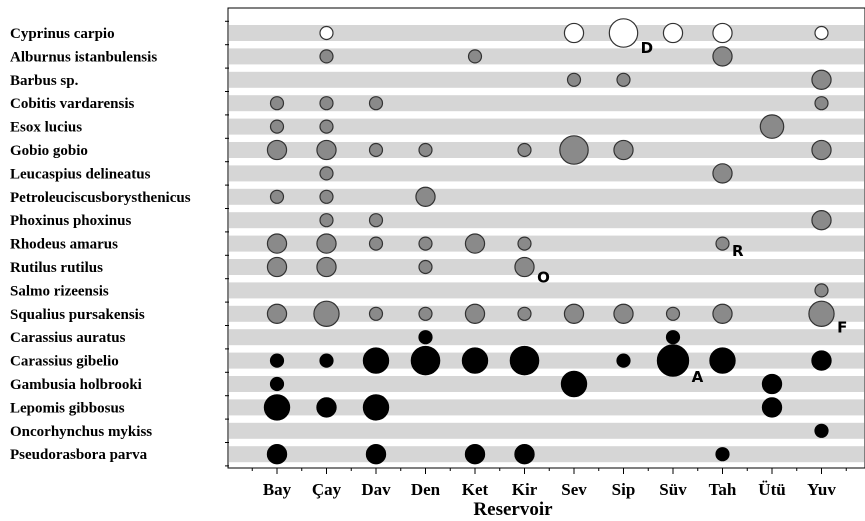 The height and width of the screenshot is (521, 865). What do you see at coordinates (100, 198) in the screenshot?
I see `species-label: Petroleuciscusborysthenicus` at bounding box center [100, 198].